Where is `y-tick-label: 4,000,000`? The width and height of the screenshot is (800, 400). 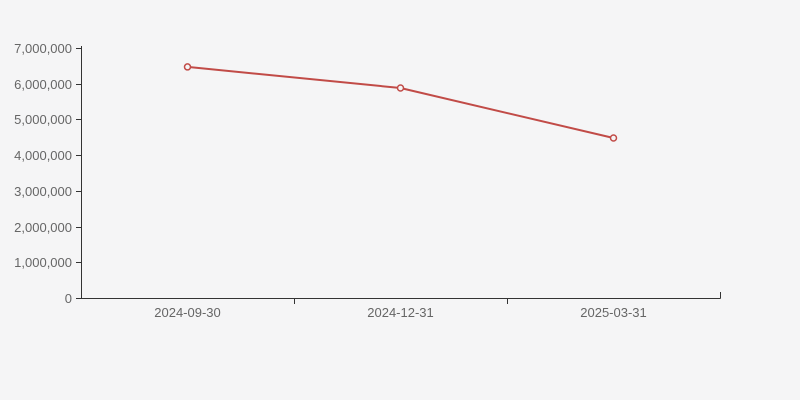 y-tick-label: 4,000,000 is located at coordinates (43, 155).